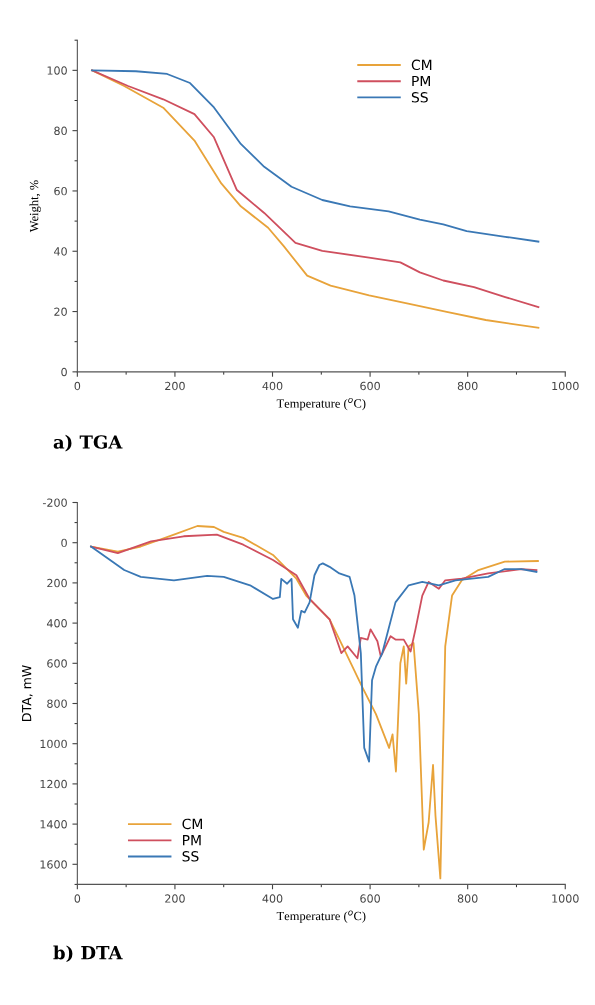 Image resolution: width=595 pixels, height=1005 pixels. What do you see at coordinates (57, 583) in the screenshot?
I see `y-tick-label: 200` at bounding box center [57, 583].